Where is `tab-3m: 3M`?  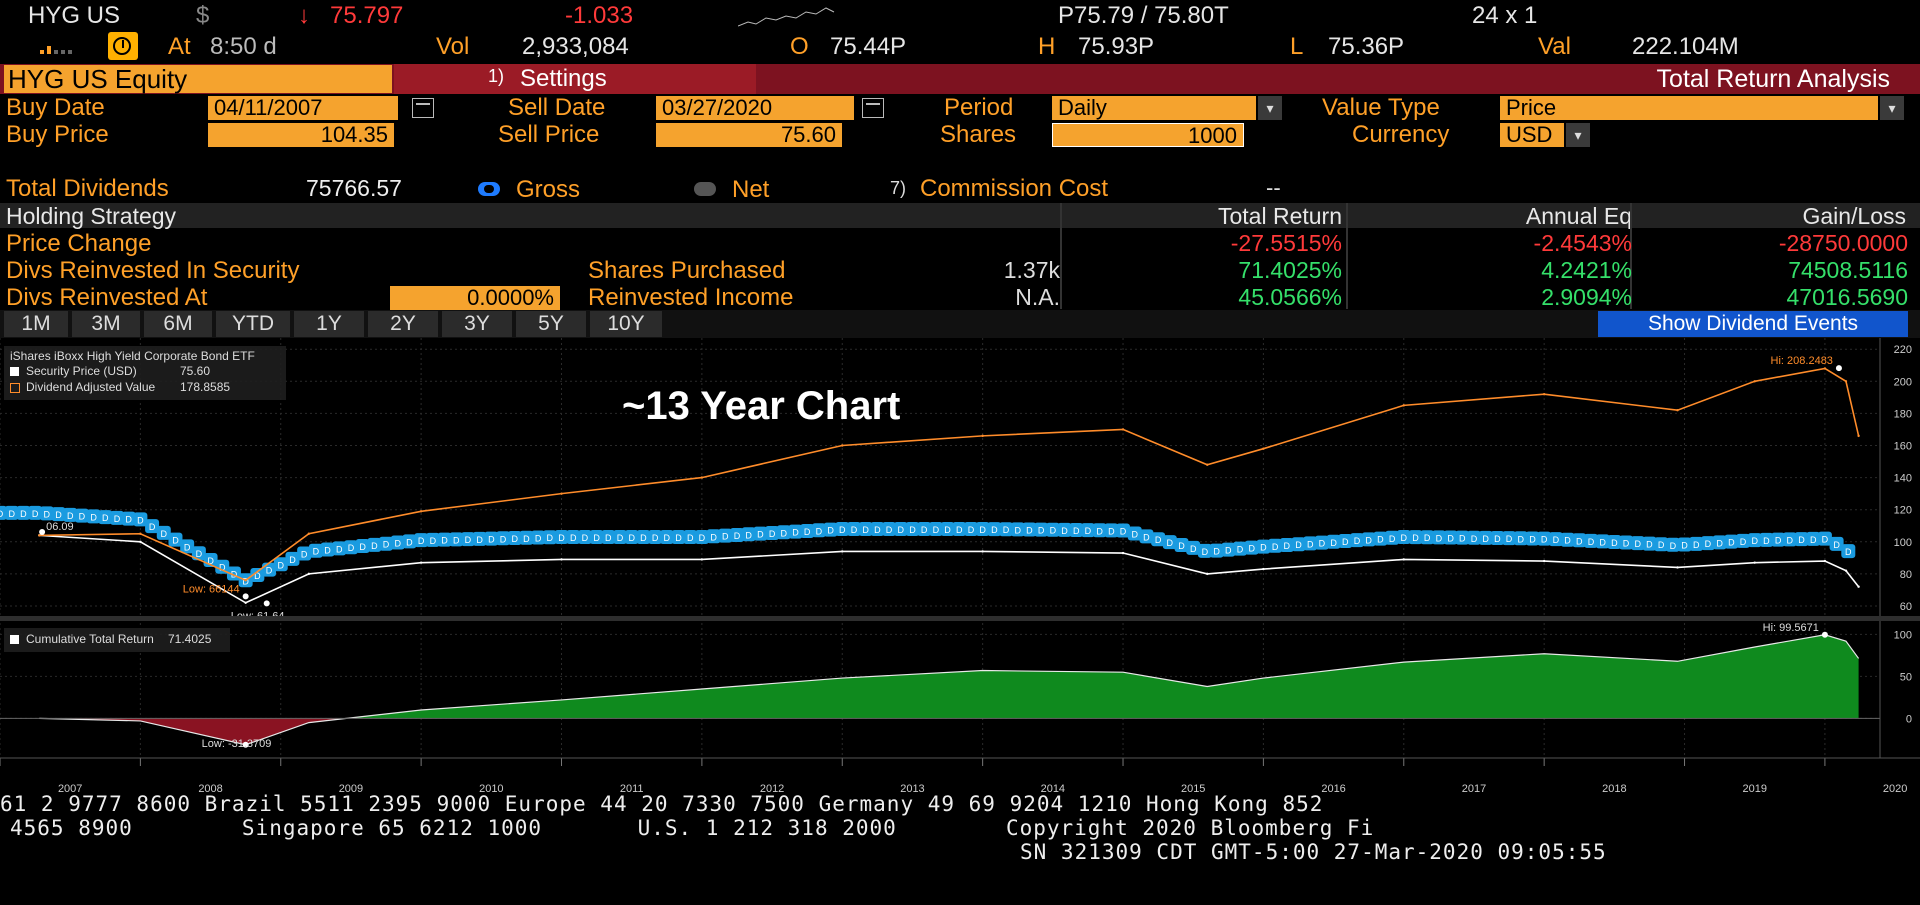
tab-3m: 3M is located at coordinates (106, 324).